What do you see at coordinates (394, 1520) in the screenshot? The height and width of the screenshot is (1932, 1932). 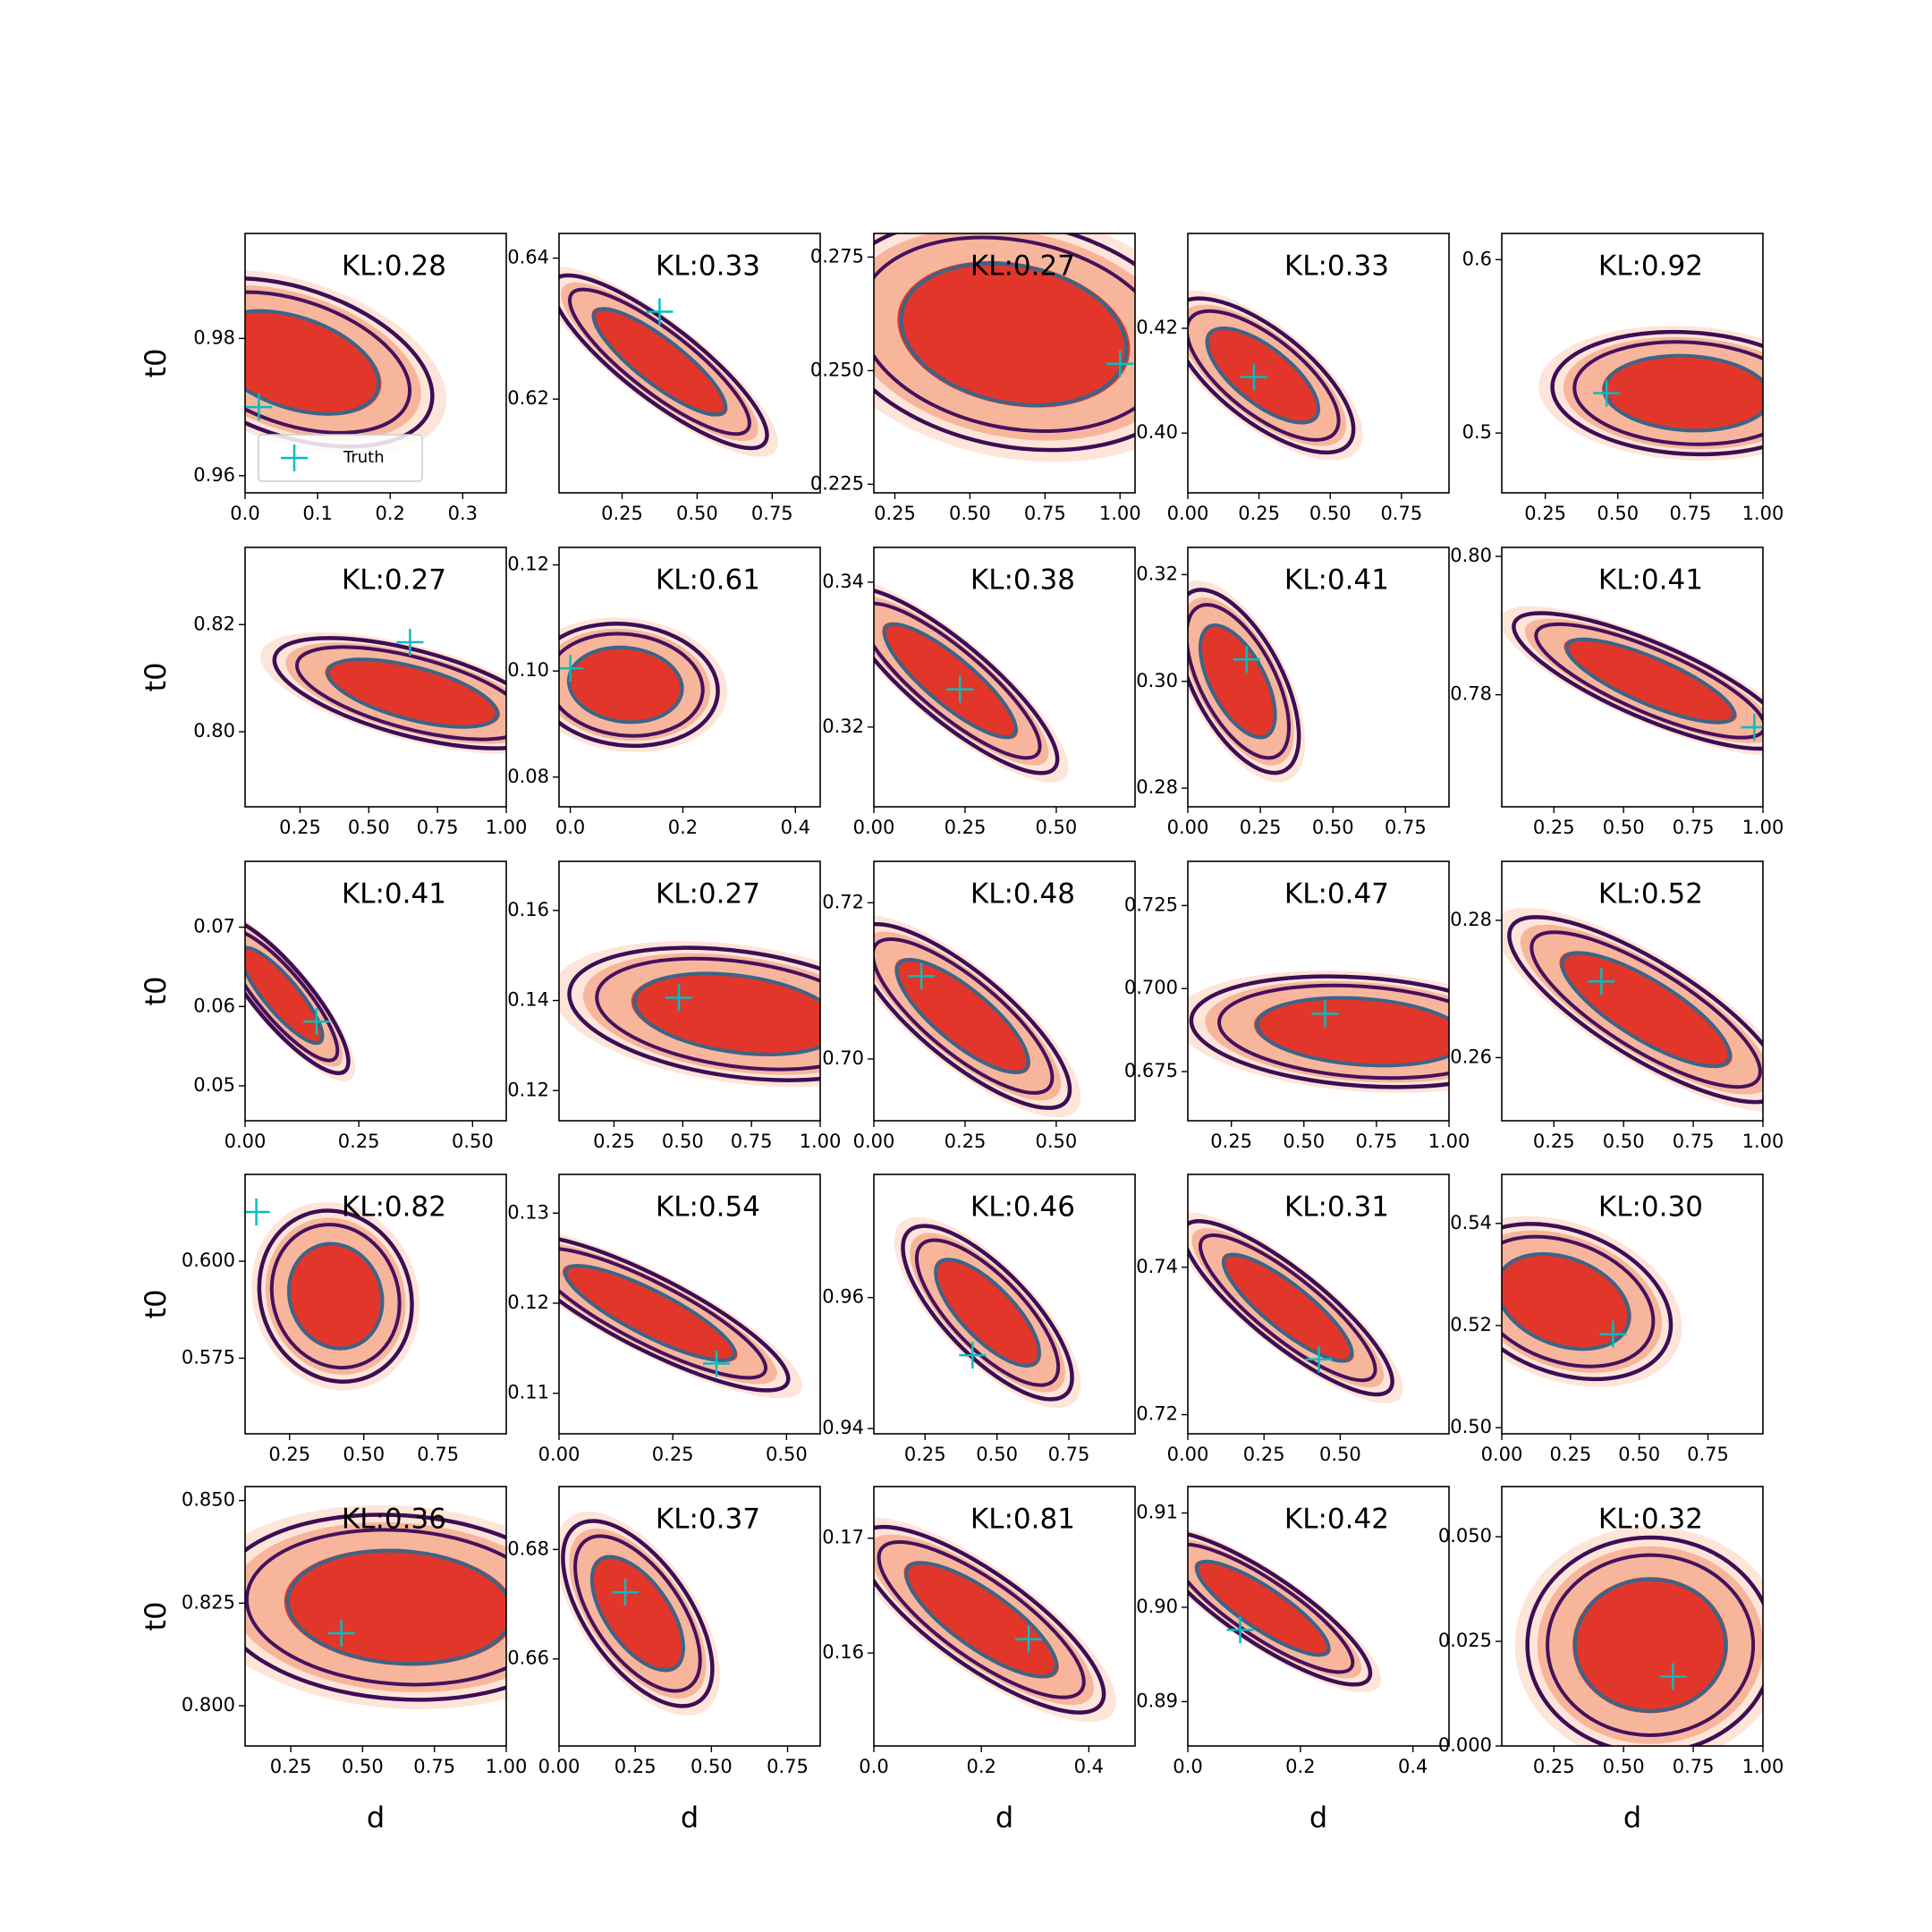 I see `subplot-title: KL:0.36` at bounding box center [394, 1520].